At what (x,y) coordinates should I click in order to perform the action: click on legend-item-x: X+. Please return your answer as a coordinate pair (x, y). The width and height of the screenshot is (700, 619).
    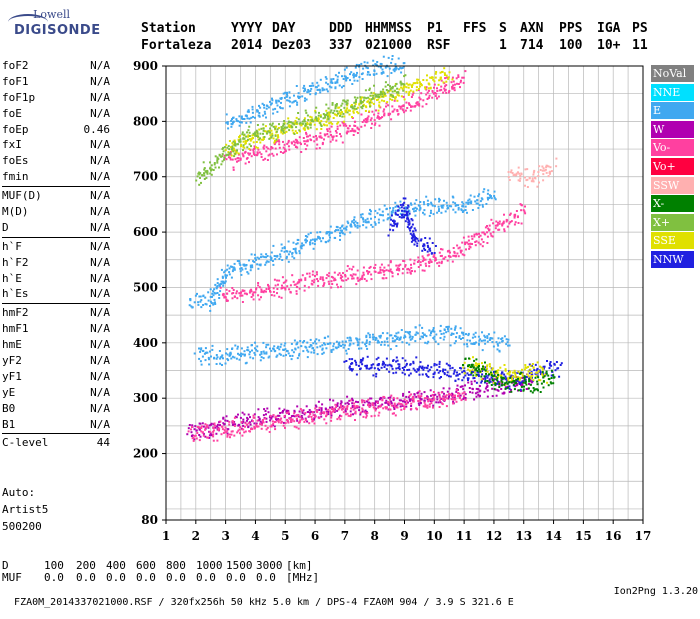
    Looking at the image, I should click on (672, 222).